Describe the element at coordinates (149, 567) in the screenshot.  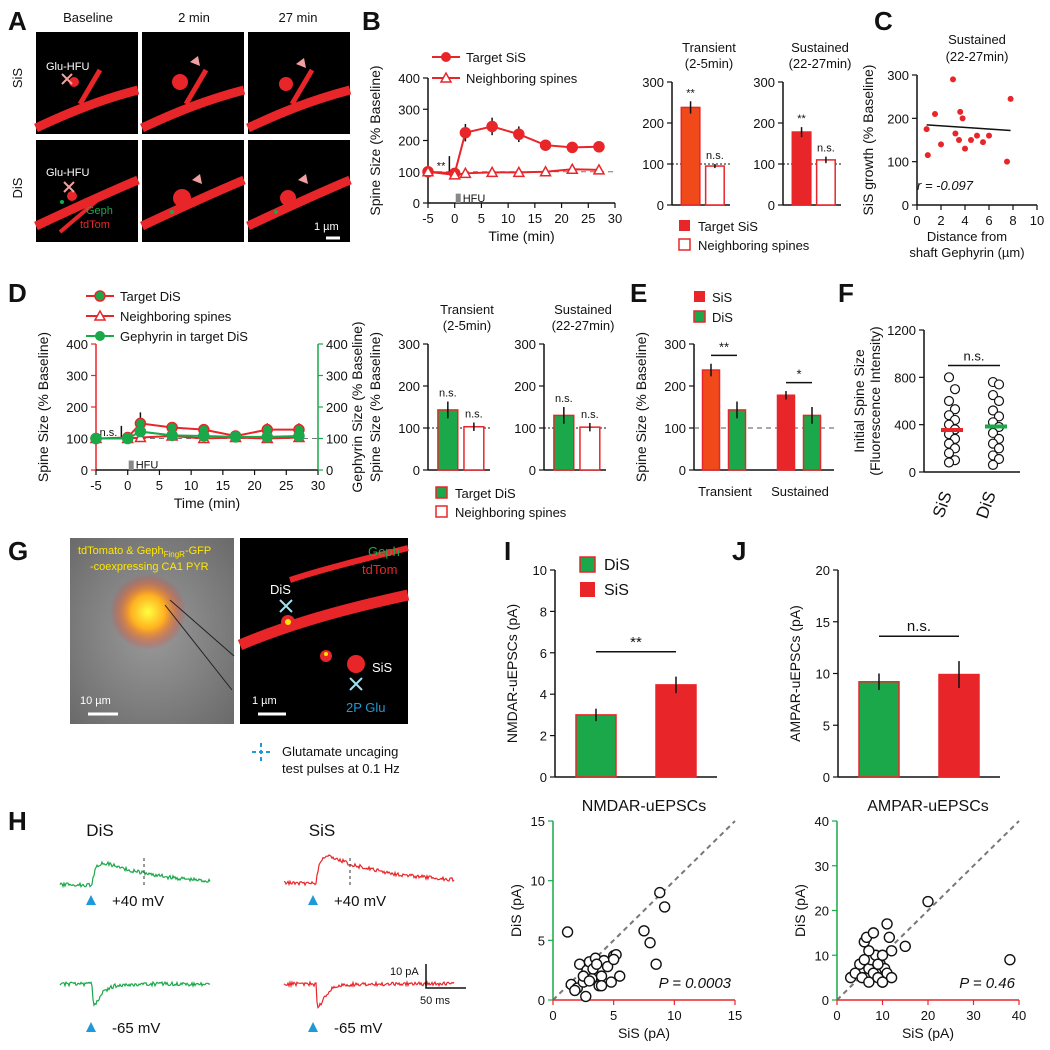
I see `cell-label: -coexpressing CA1 PYR` at that location.